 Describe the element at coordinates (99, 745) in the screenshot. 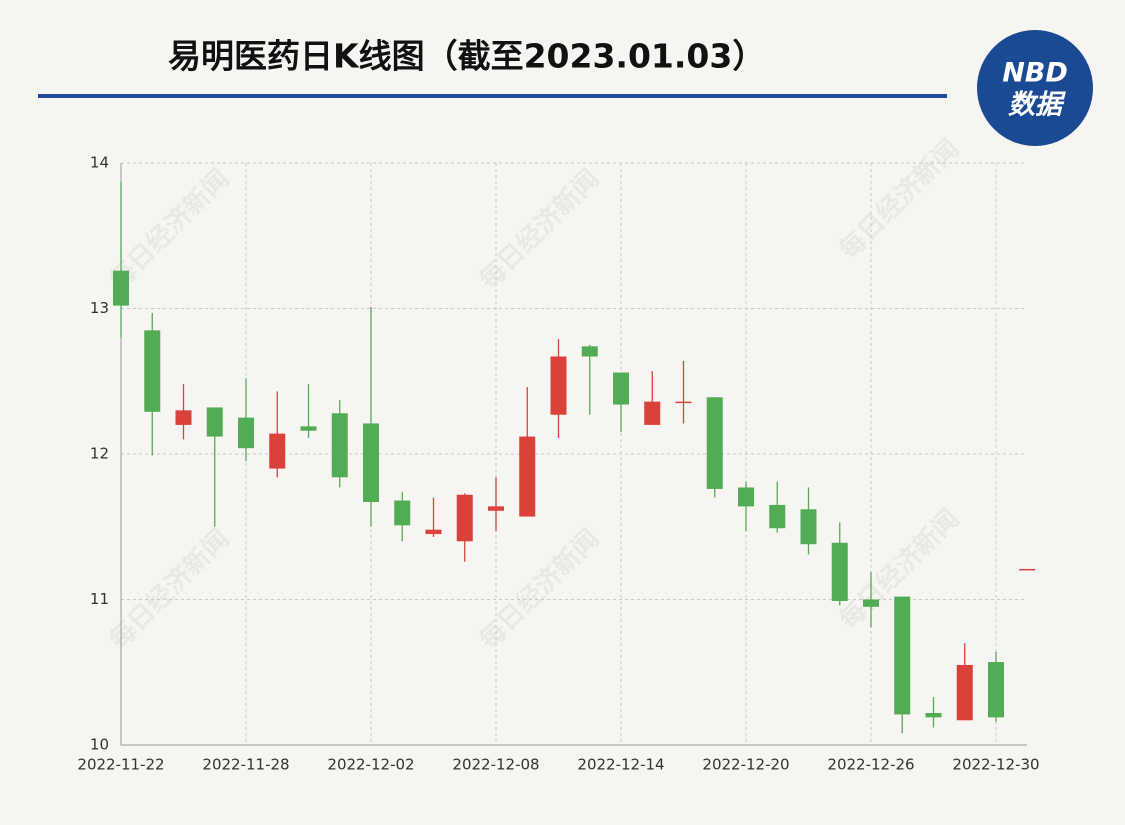

I see `y-tick-label: 10` at that location.